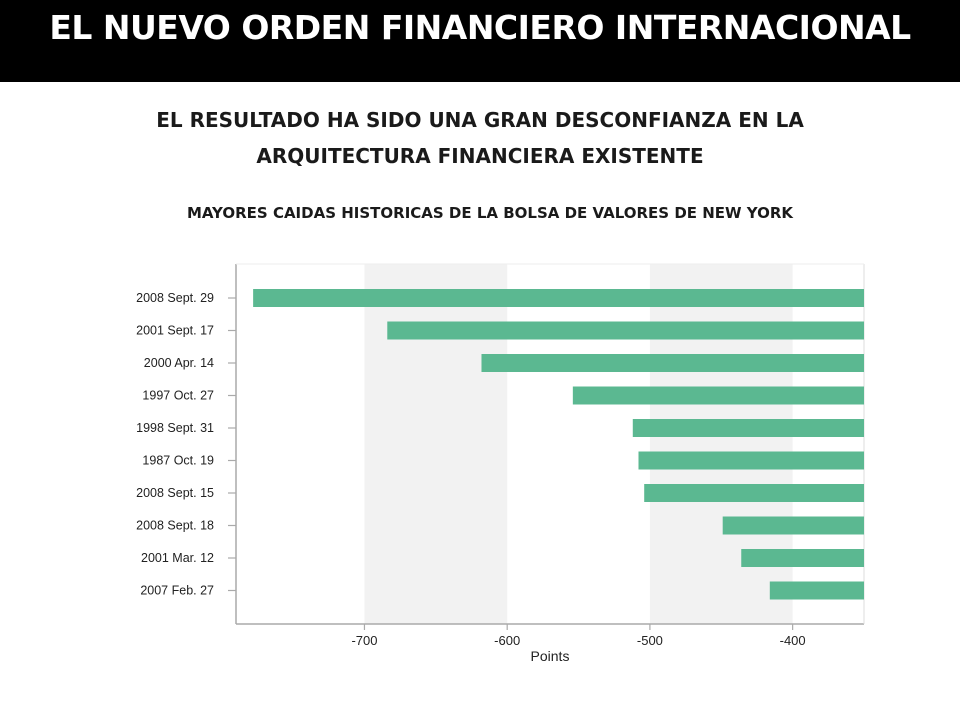 The image size is (960, 720). I want to click on slide-title: EL NUEVO ORDEN FINANCIERO INTERNACIONAL, so click(480, 27).